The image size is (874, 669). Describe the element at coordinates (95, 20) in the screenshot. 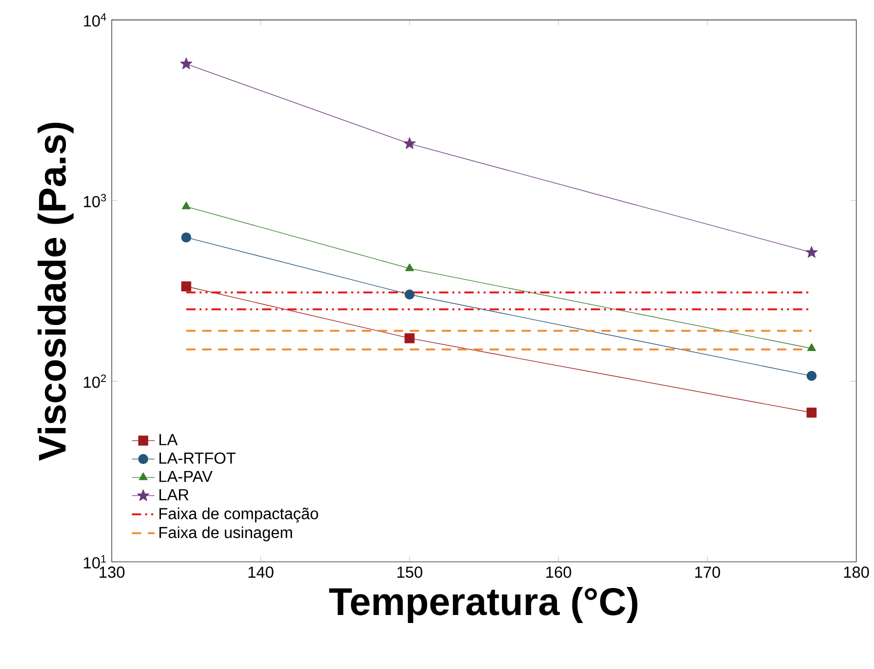

I see `y-tick-label: 10$^{4}$` at that location.